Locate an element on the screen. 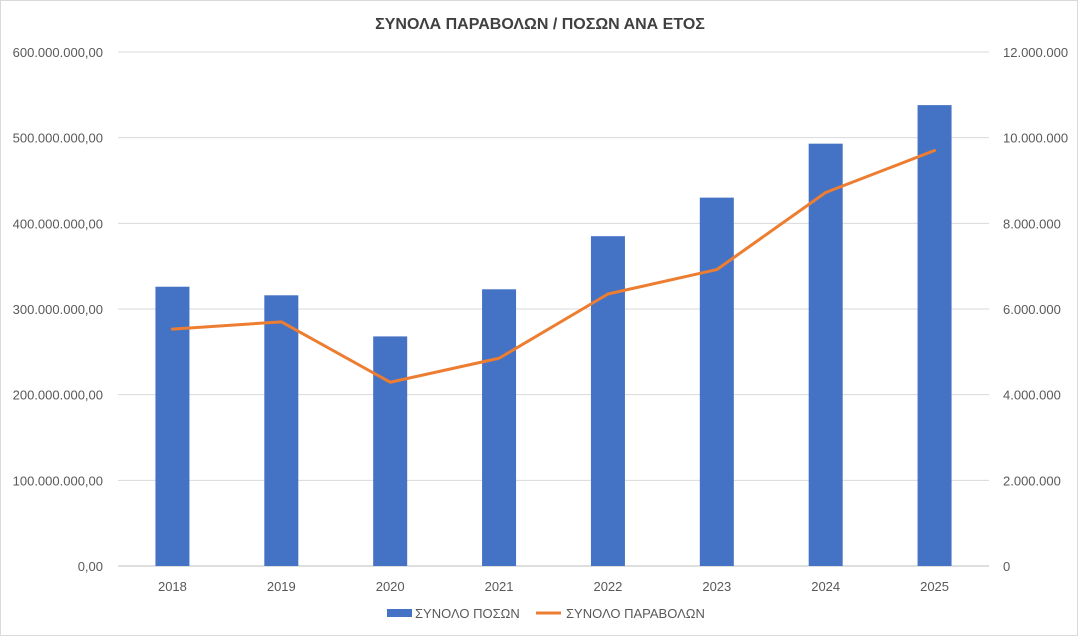 Image resolution: width=1078 pixels, height=637 pixels. x-axis-tick-label: 2018 is located at coordinates (172, 586).